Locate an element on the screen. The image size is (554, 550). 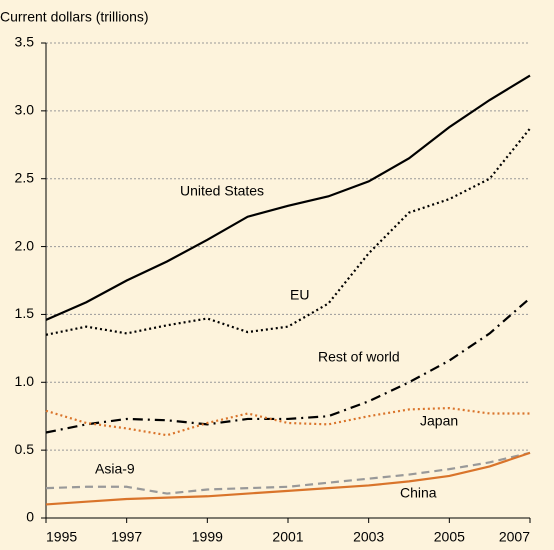
x-tick-label: 2003 is located at coordinates (368, 537).